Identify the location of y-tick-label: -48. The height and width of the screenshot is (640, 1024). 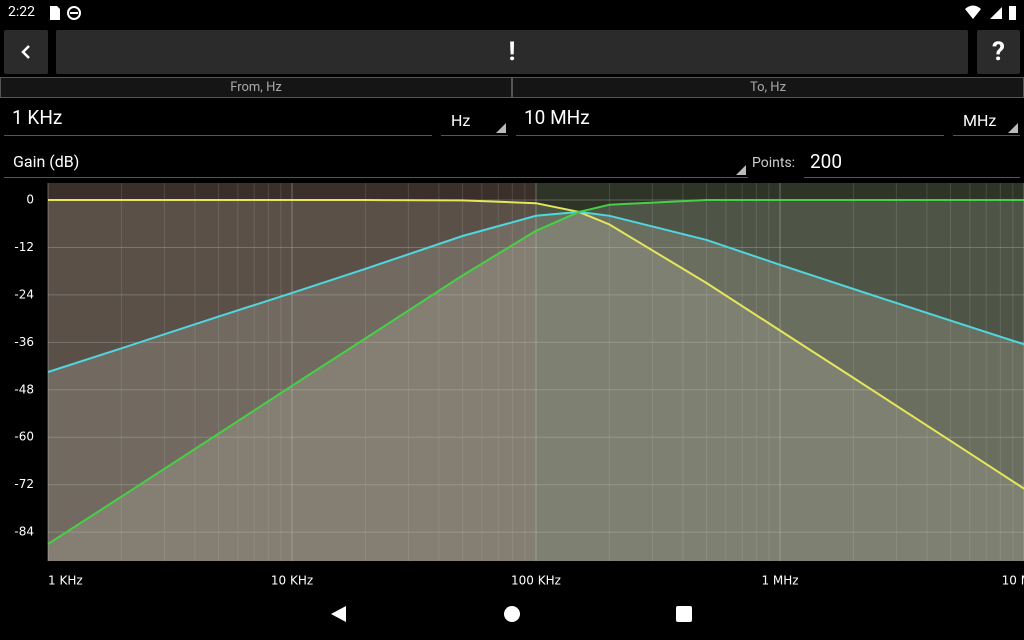
(24, 389).